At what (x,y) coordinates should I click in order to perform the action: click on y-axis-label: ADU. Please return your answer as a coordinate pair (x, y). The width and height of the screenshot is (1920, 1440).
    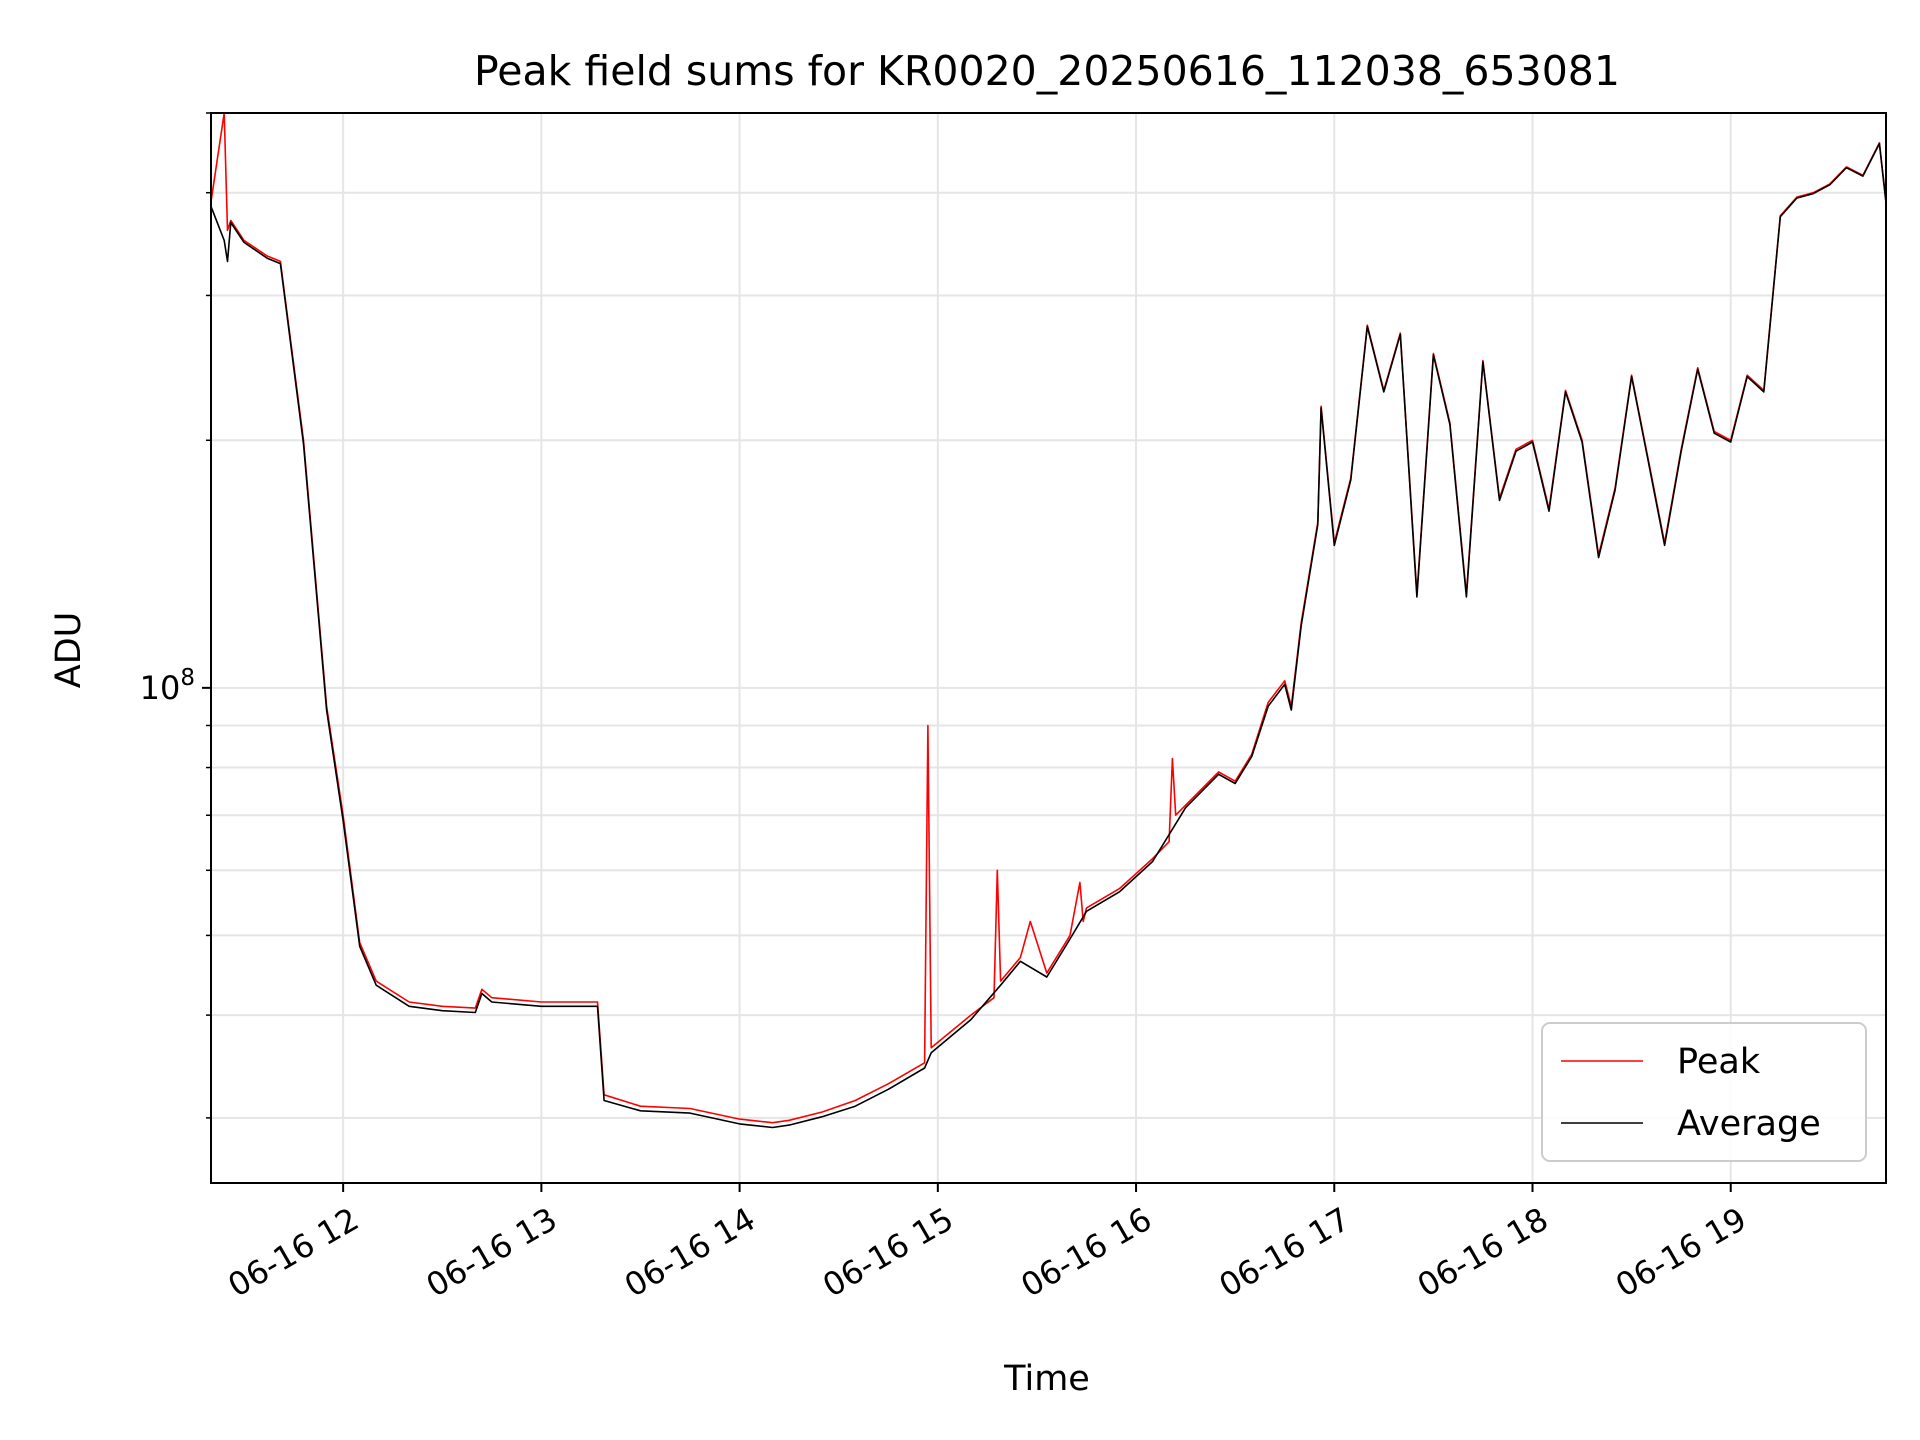
    Looking at the image, I should click on (69, 650).